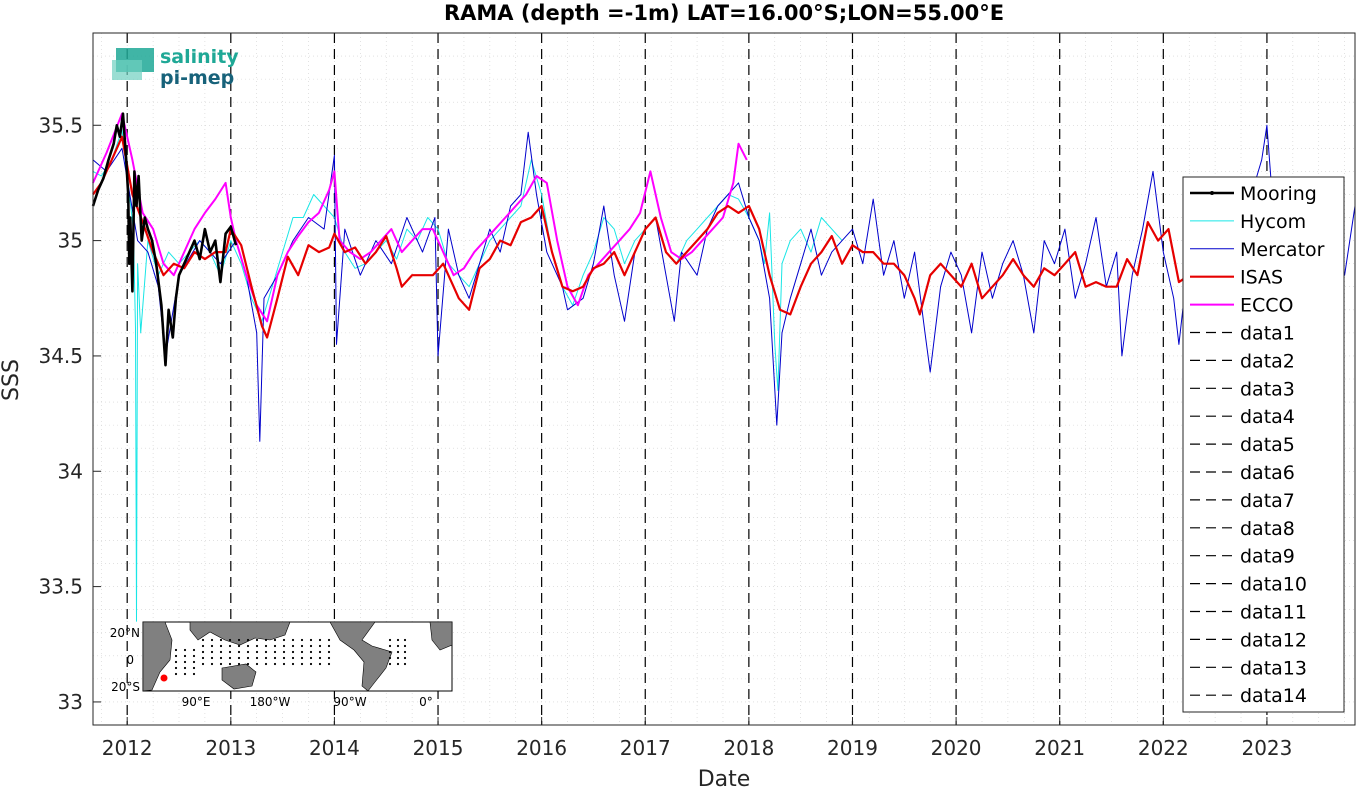  I want to click on map-lon-label-1: 180°W, so click(270, 702).